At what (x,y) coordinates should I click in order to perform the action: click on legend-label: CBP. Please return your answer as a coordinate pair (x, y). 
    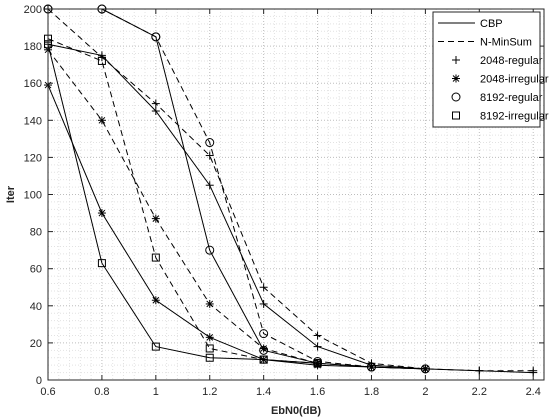
    Looking at the image, I should click on (491, 24).